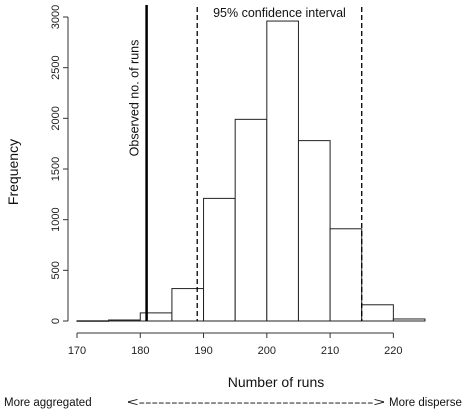 The height and width of the screenshot is (413, 474). What do you see at coordinates (56, 219) in the screenshot?
I see `y-tick-label-2: 1000` at bounding box center [56, 219].